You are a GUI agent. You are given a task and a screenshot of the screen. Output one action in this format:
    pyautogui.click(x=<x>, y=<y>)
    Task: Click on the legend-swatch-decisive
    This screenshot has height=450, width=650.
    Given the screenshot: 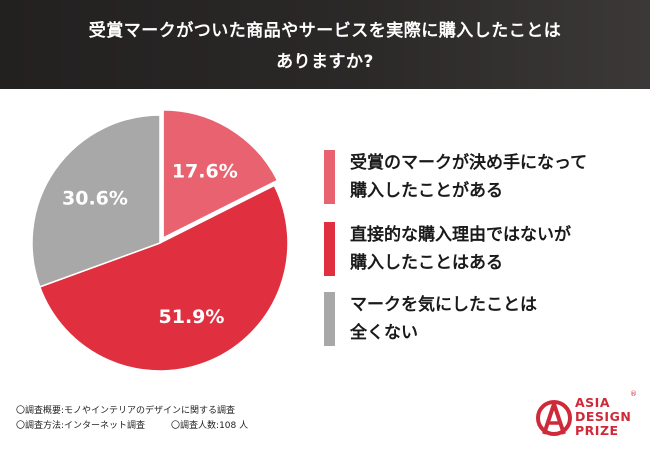 What is the action you would take?
    pyautogui.click(x=329, y=177)
    